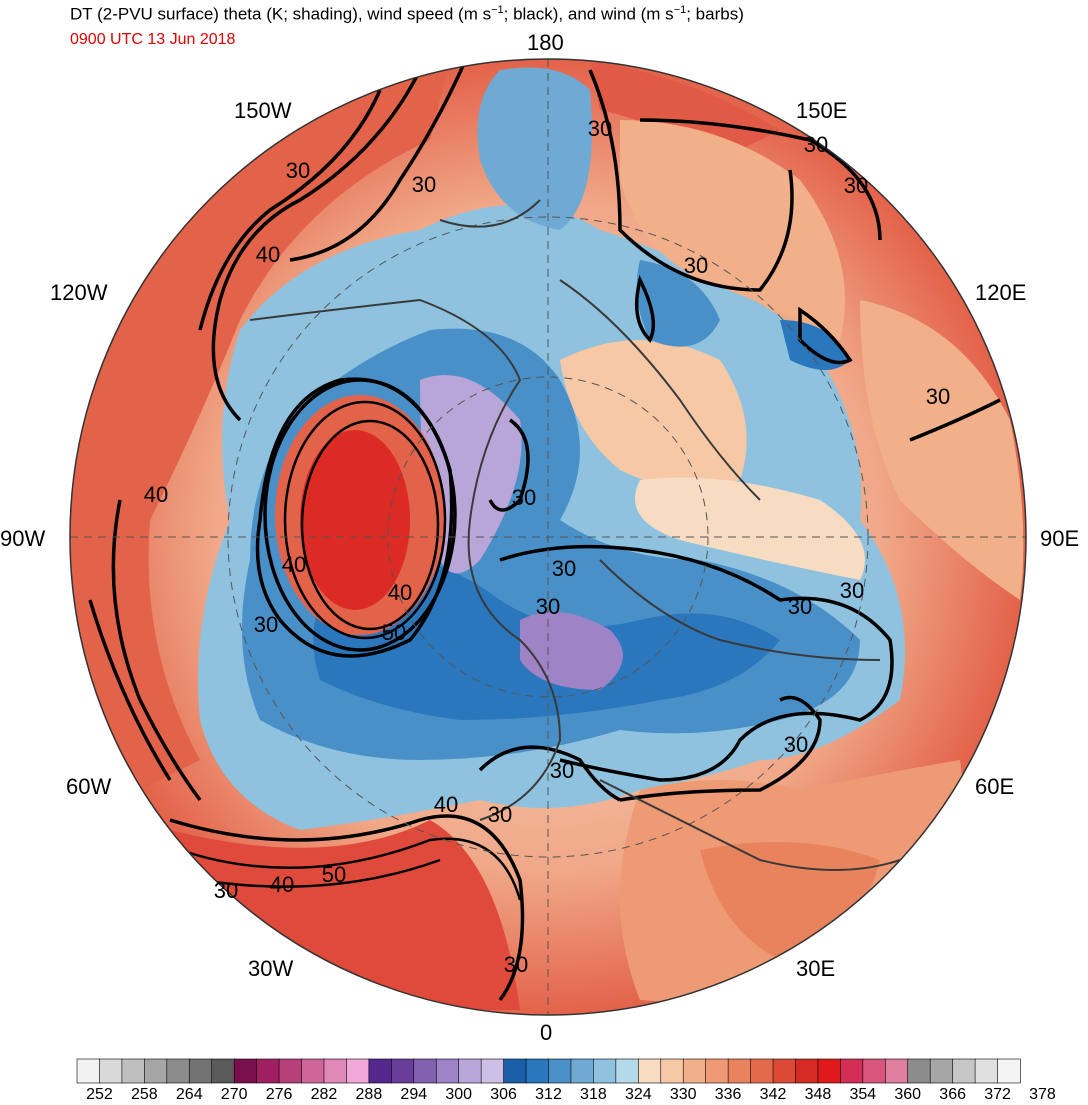 The height and width of the screenshot is (1105, 1088). I want to click on colorbar-tick-label: 306, so click(503, 1094).